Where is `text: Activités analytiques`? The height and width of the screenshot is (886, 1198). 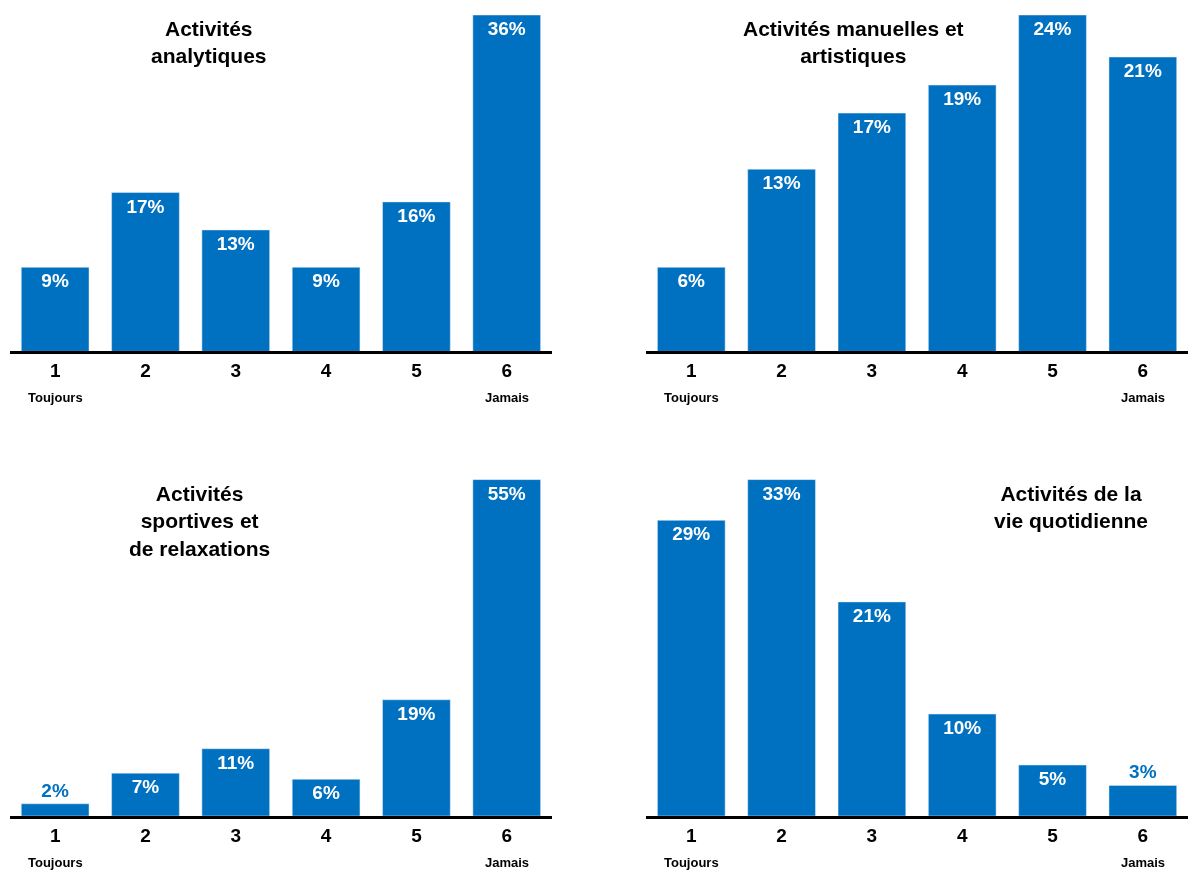 text: Activités analytiques is located at coordinates (209, 42).